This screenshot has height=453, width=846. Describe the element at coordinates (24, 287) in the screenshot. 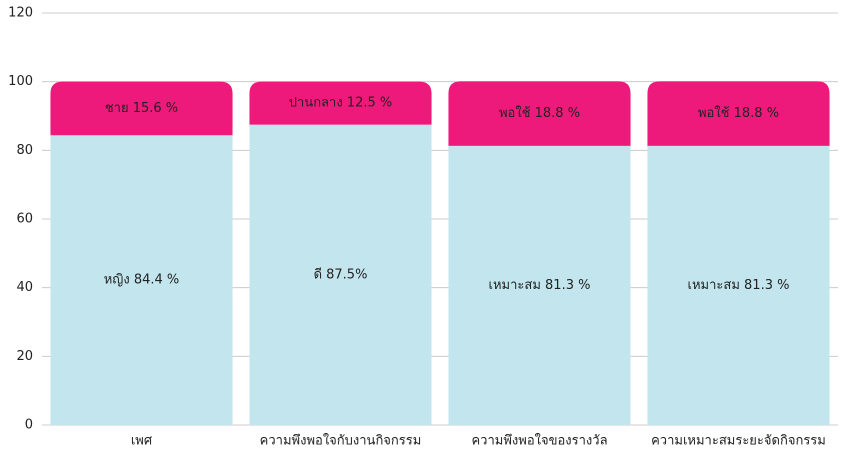

I see `y-tick-label: 40` at that location.